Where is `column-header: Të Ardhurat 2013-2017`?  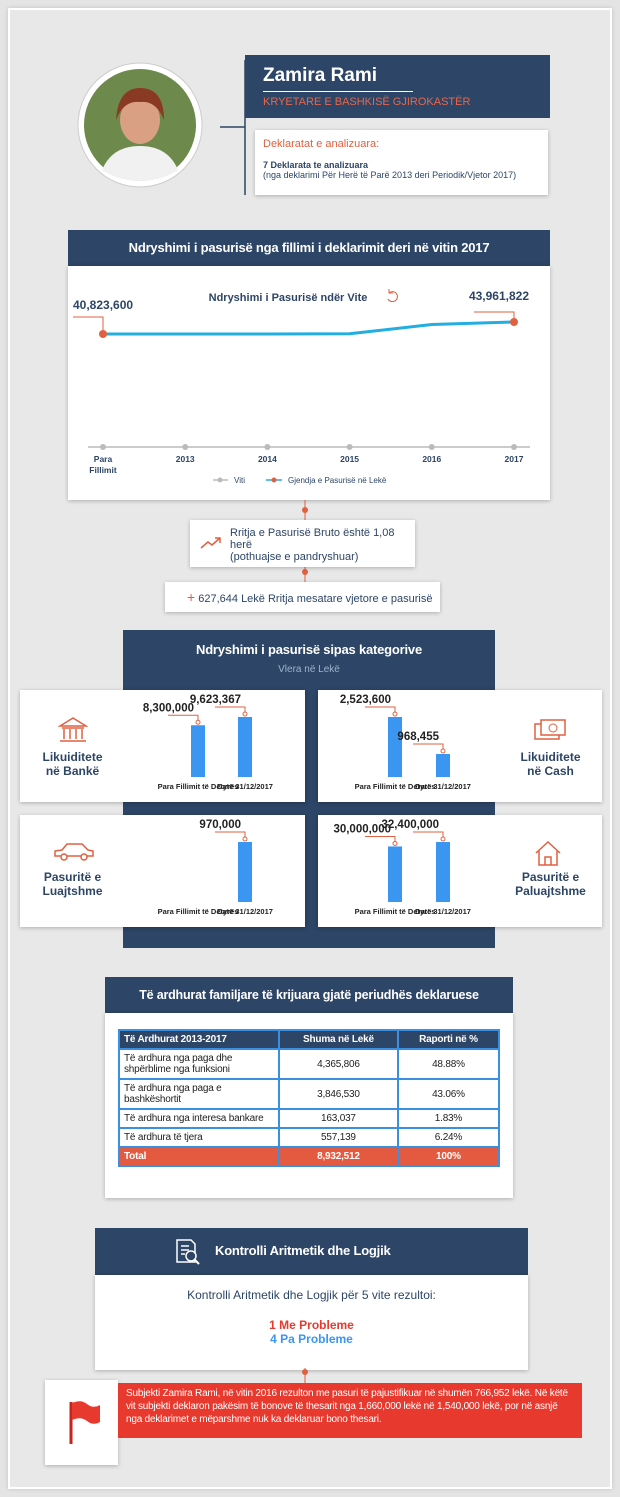
column-header: Të Ardhurat 2013-2017 is located at coordinates (199, 1039).